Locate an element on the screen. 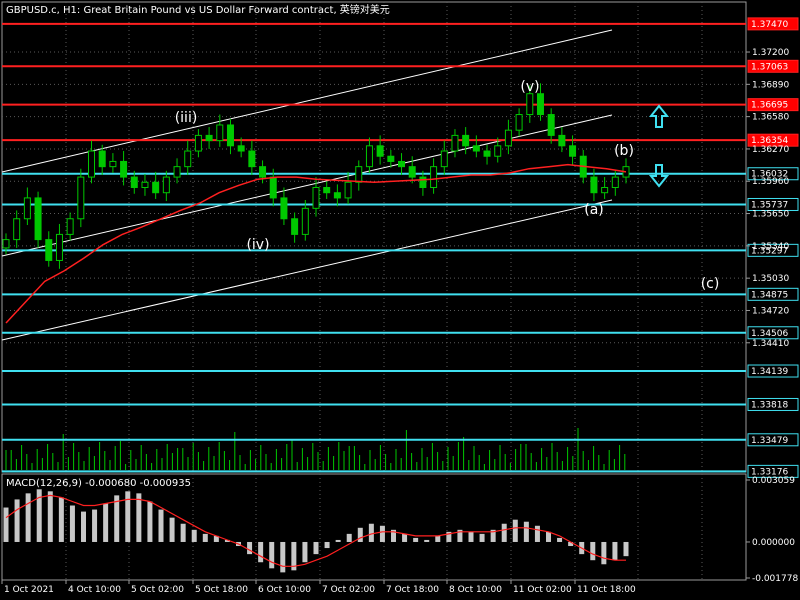 The height and width of the screenshot is (600, 800). red-level-label: 1.37063 is located at coordinates (769, 67).